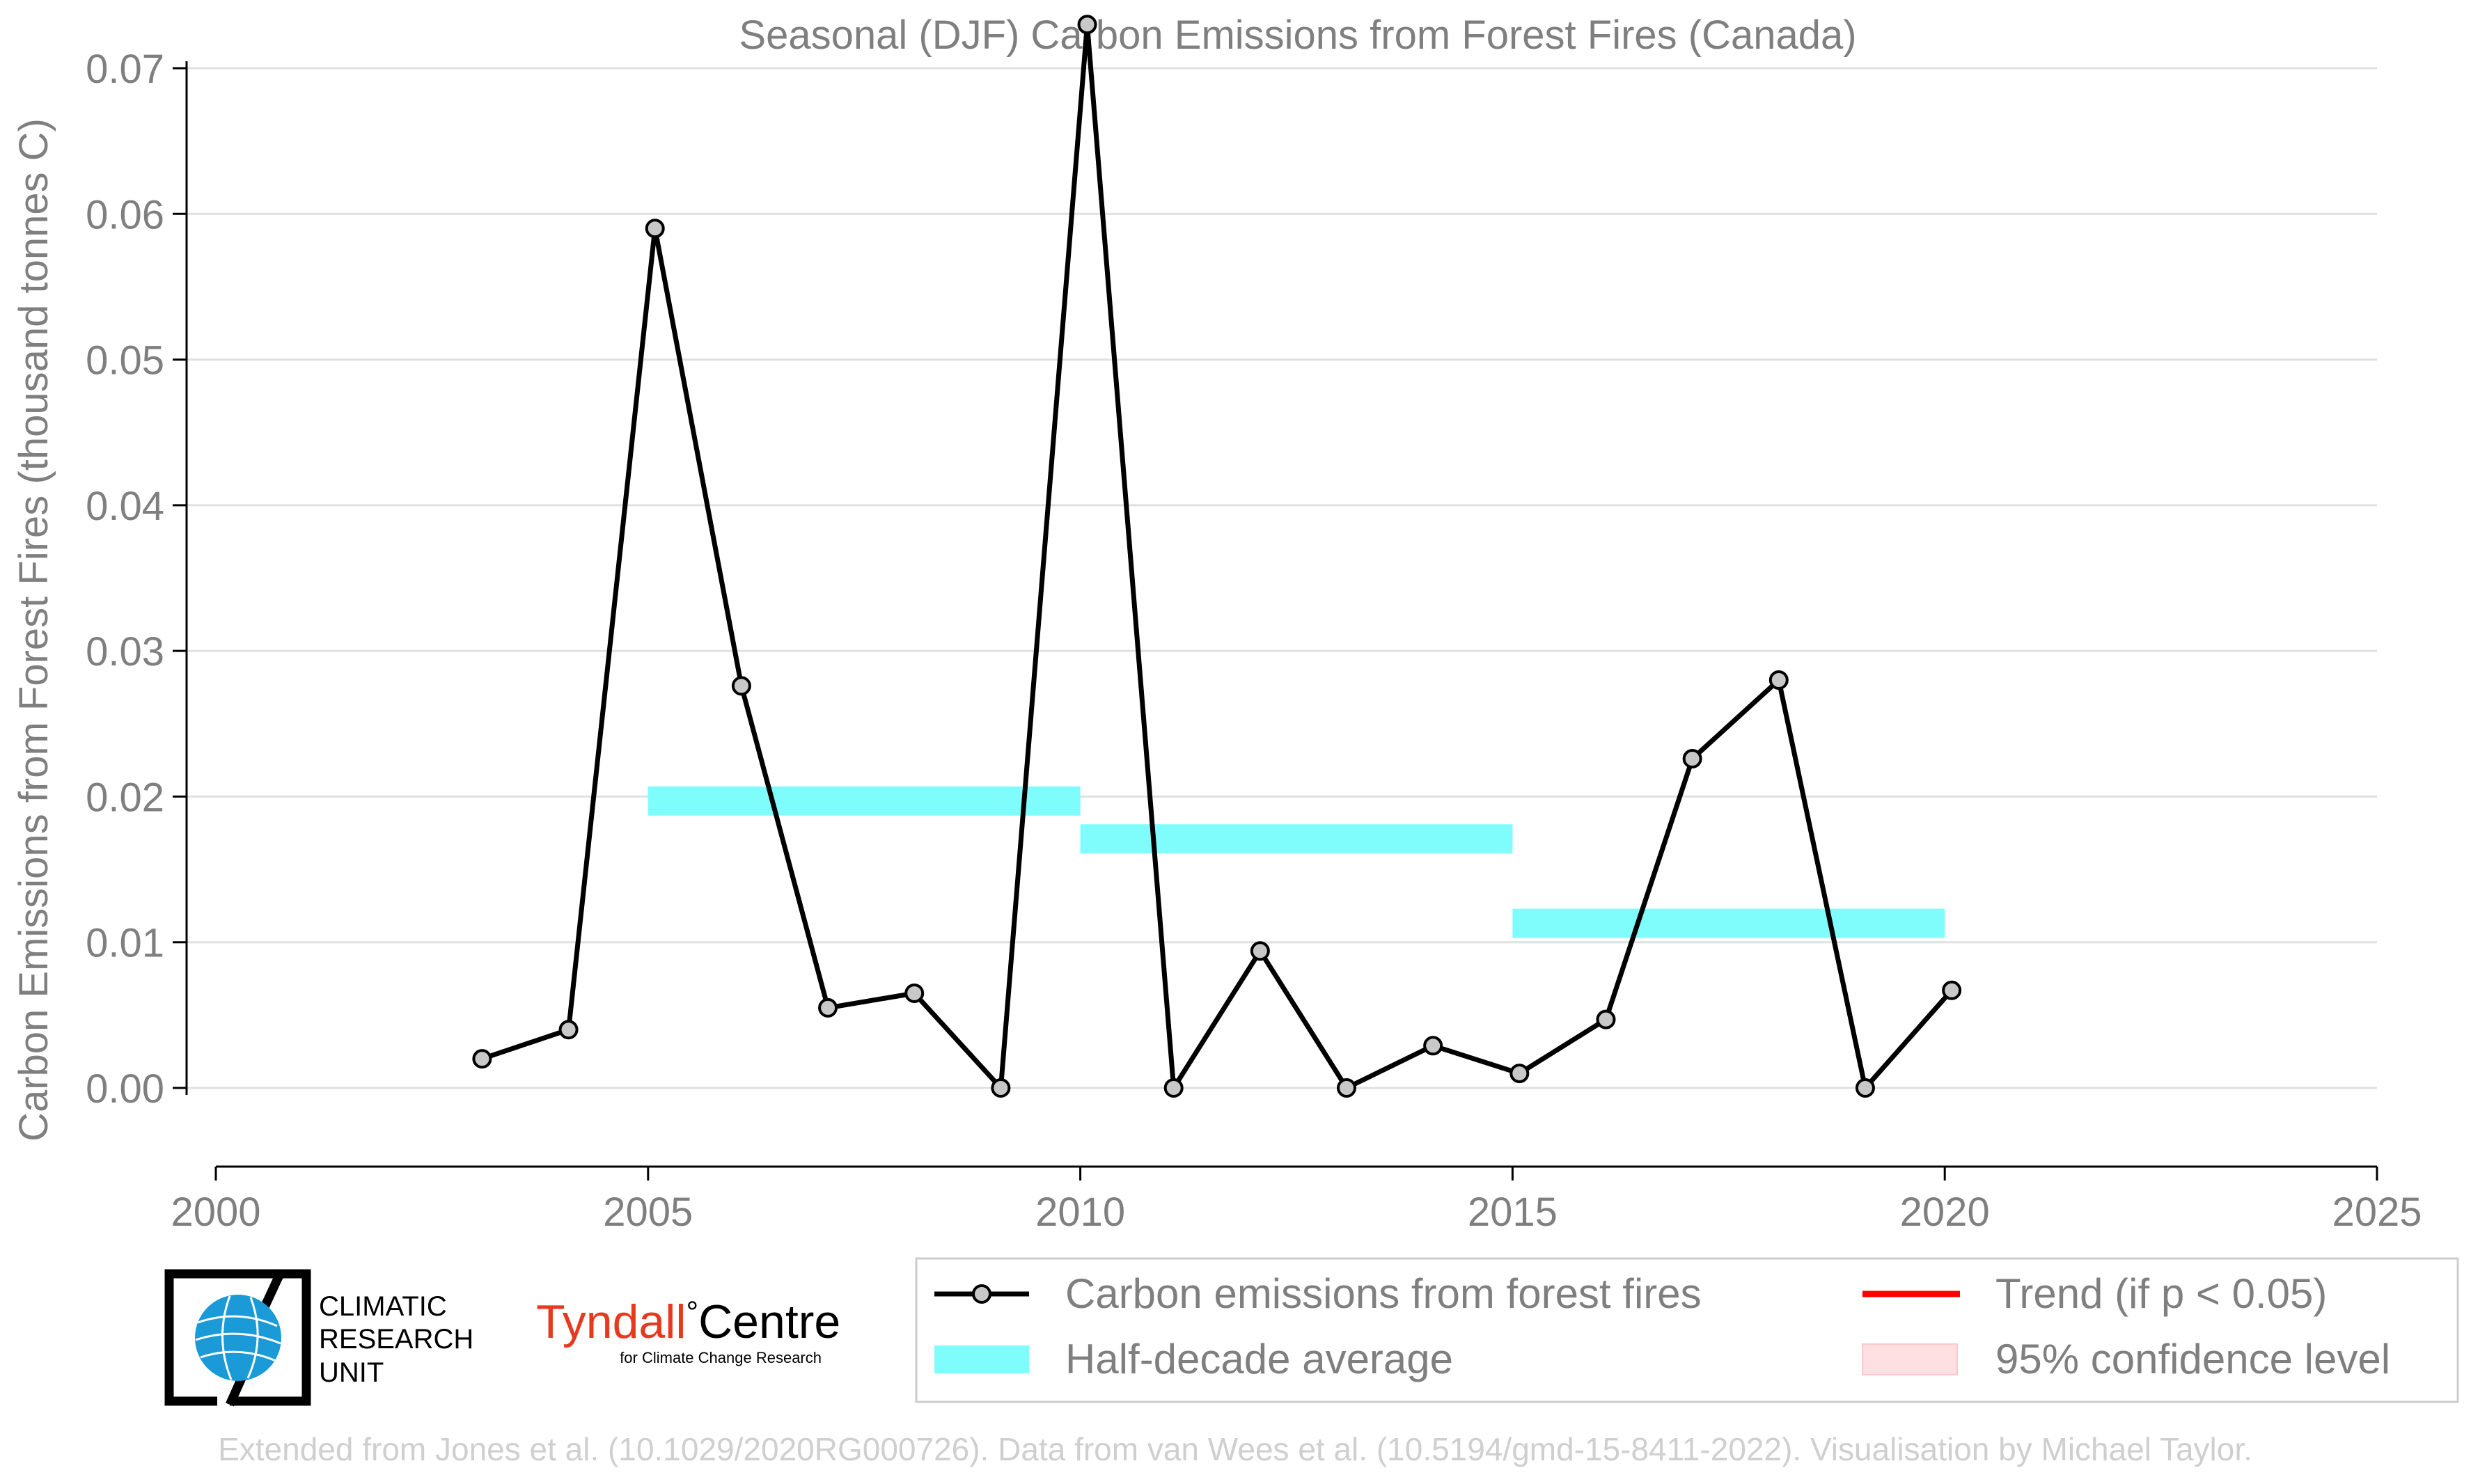 Image resolution: width=2471 pixels, height=1484 pixels. I want to click on cru-logo-frame, so click(237, 1337).